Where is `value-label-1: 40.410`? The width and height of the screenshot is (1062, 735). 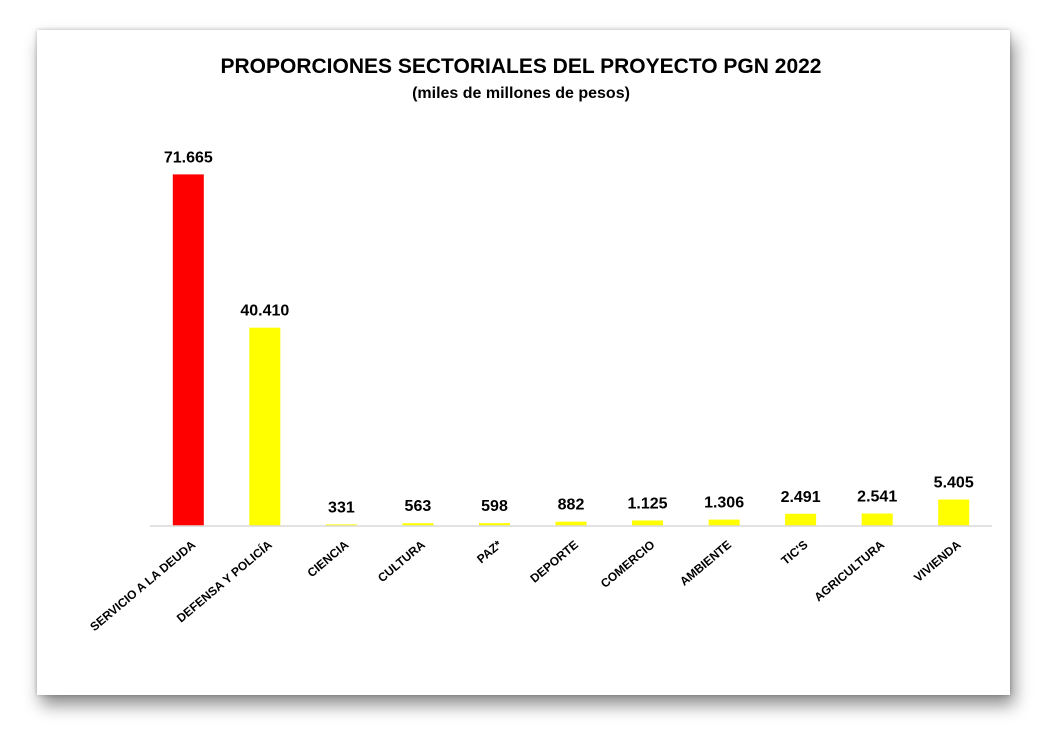 value-label-1: 40.410 is located at coordinates (264, 311).